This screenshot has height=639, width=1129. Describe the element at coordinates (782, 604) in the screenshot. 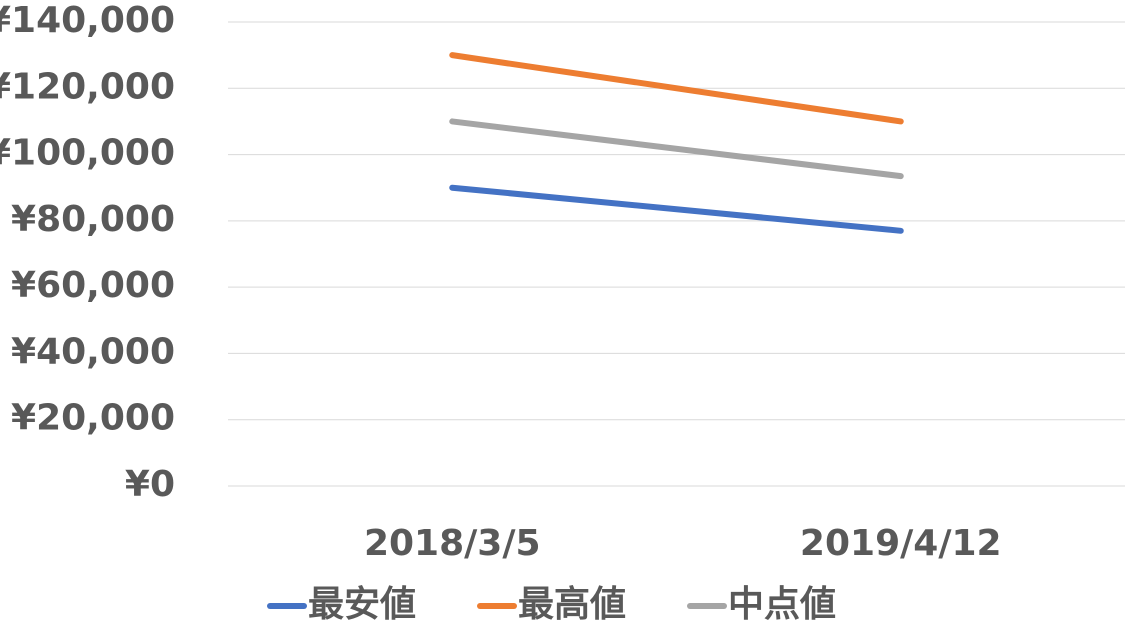

I see `legend-label: 中点値` at that location.